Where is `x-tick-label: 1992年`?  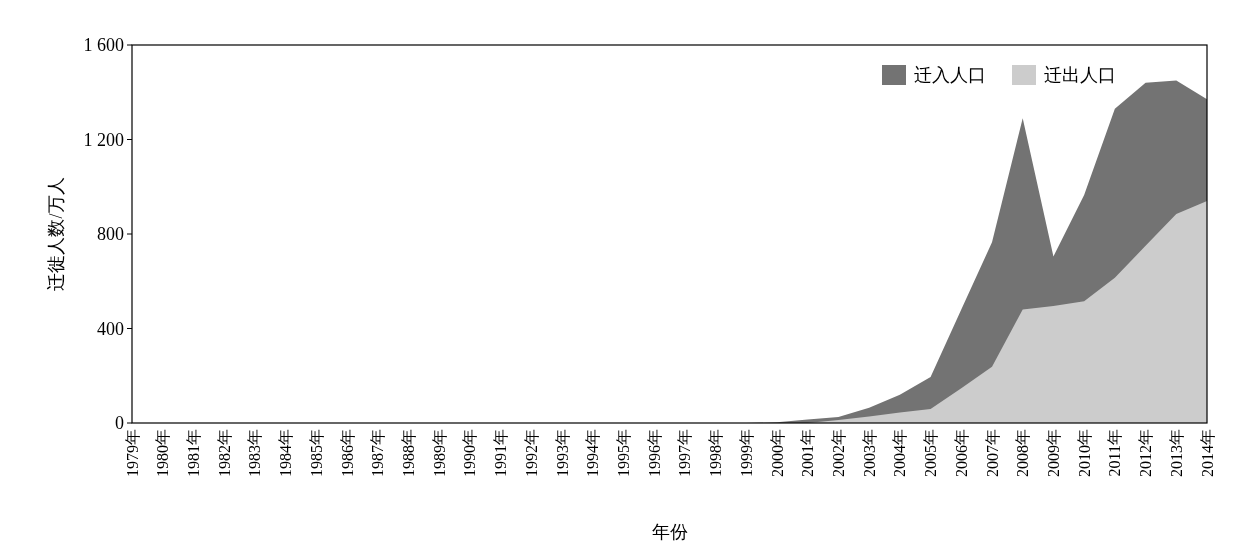 x-tick-label: 1992年 is located at coordinates (531, 453).